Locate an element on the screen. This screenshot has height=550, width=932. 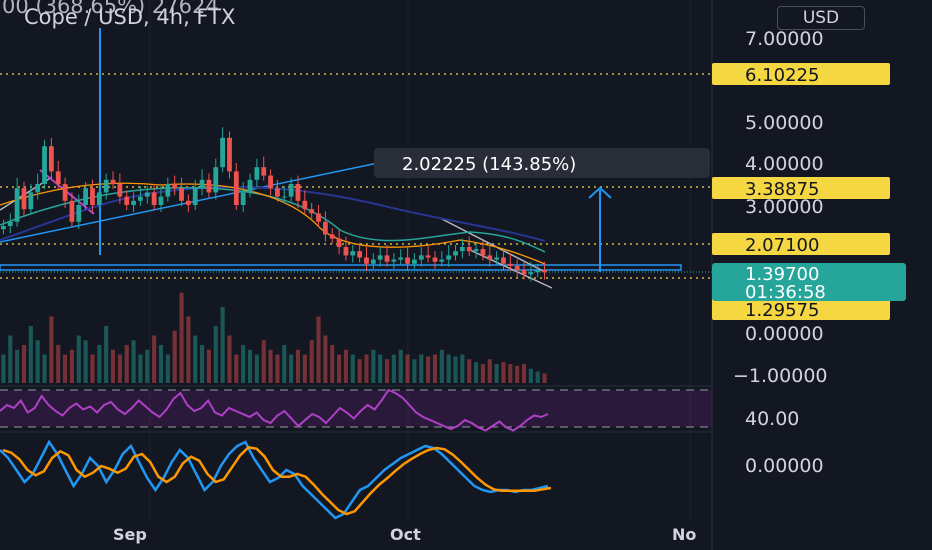
measure-label-box is located at coordinates (542, 163).